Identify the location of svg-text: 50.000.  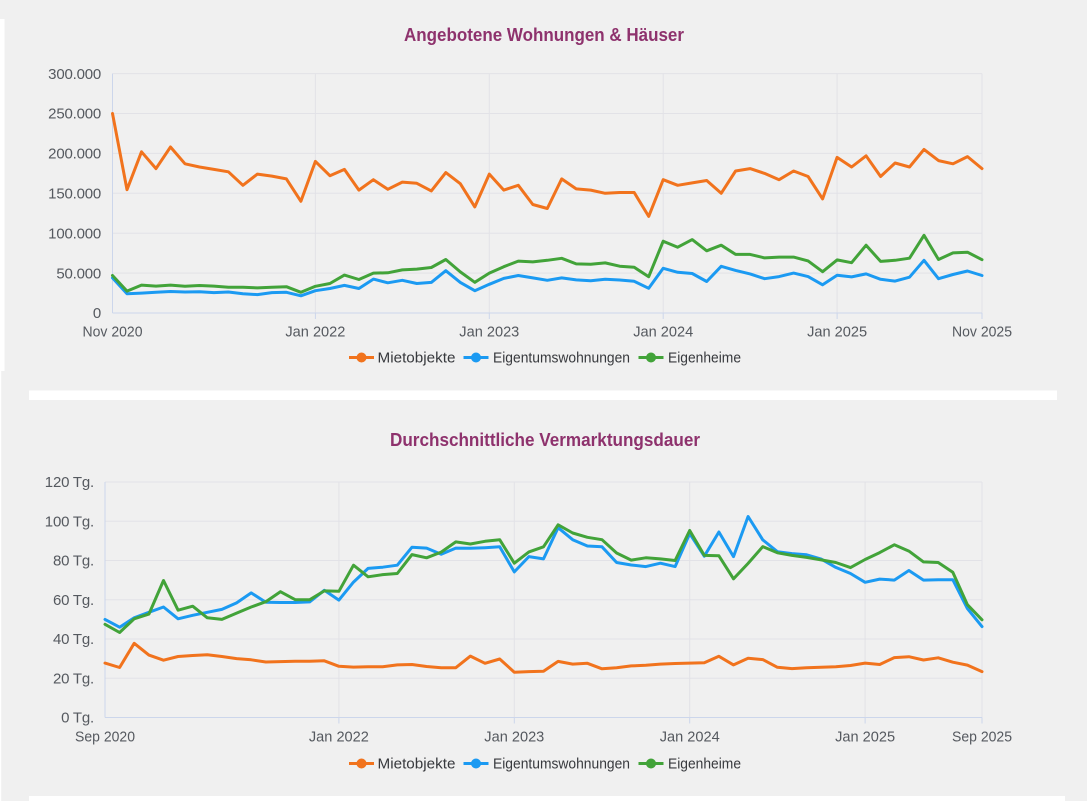
(78, 273).